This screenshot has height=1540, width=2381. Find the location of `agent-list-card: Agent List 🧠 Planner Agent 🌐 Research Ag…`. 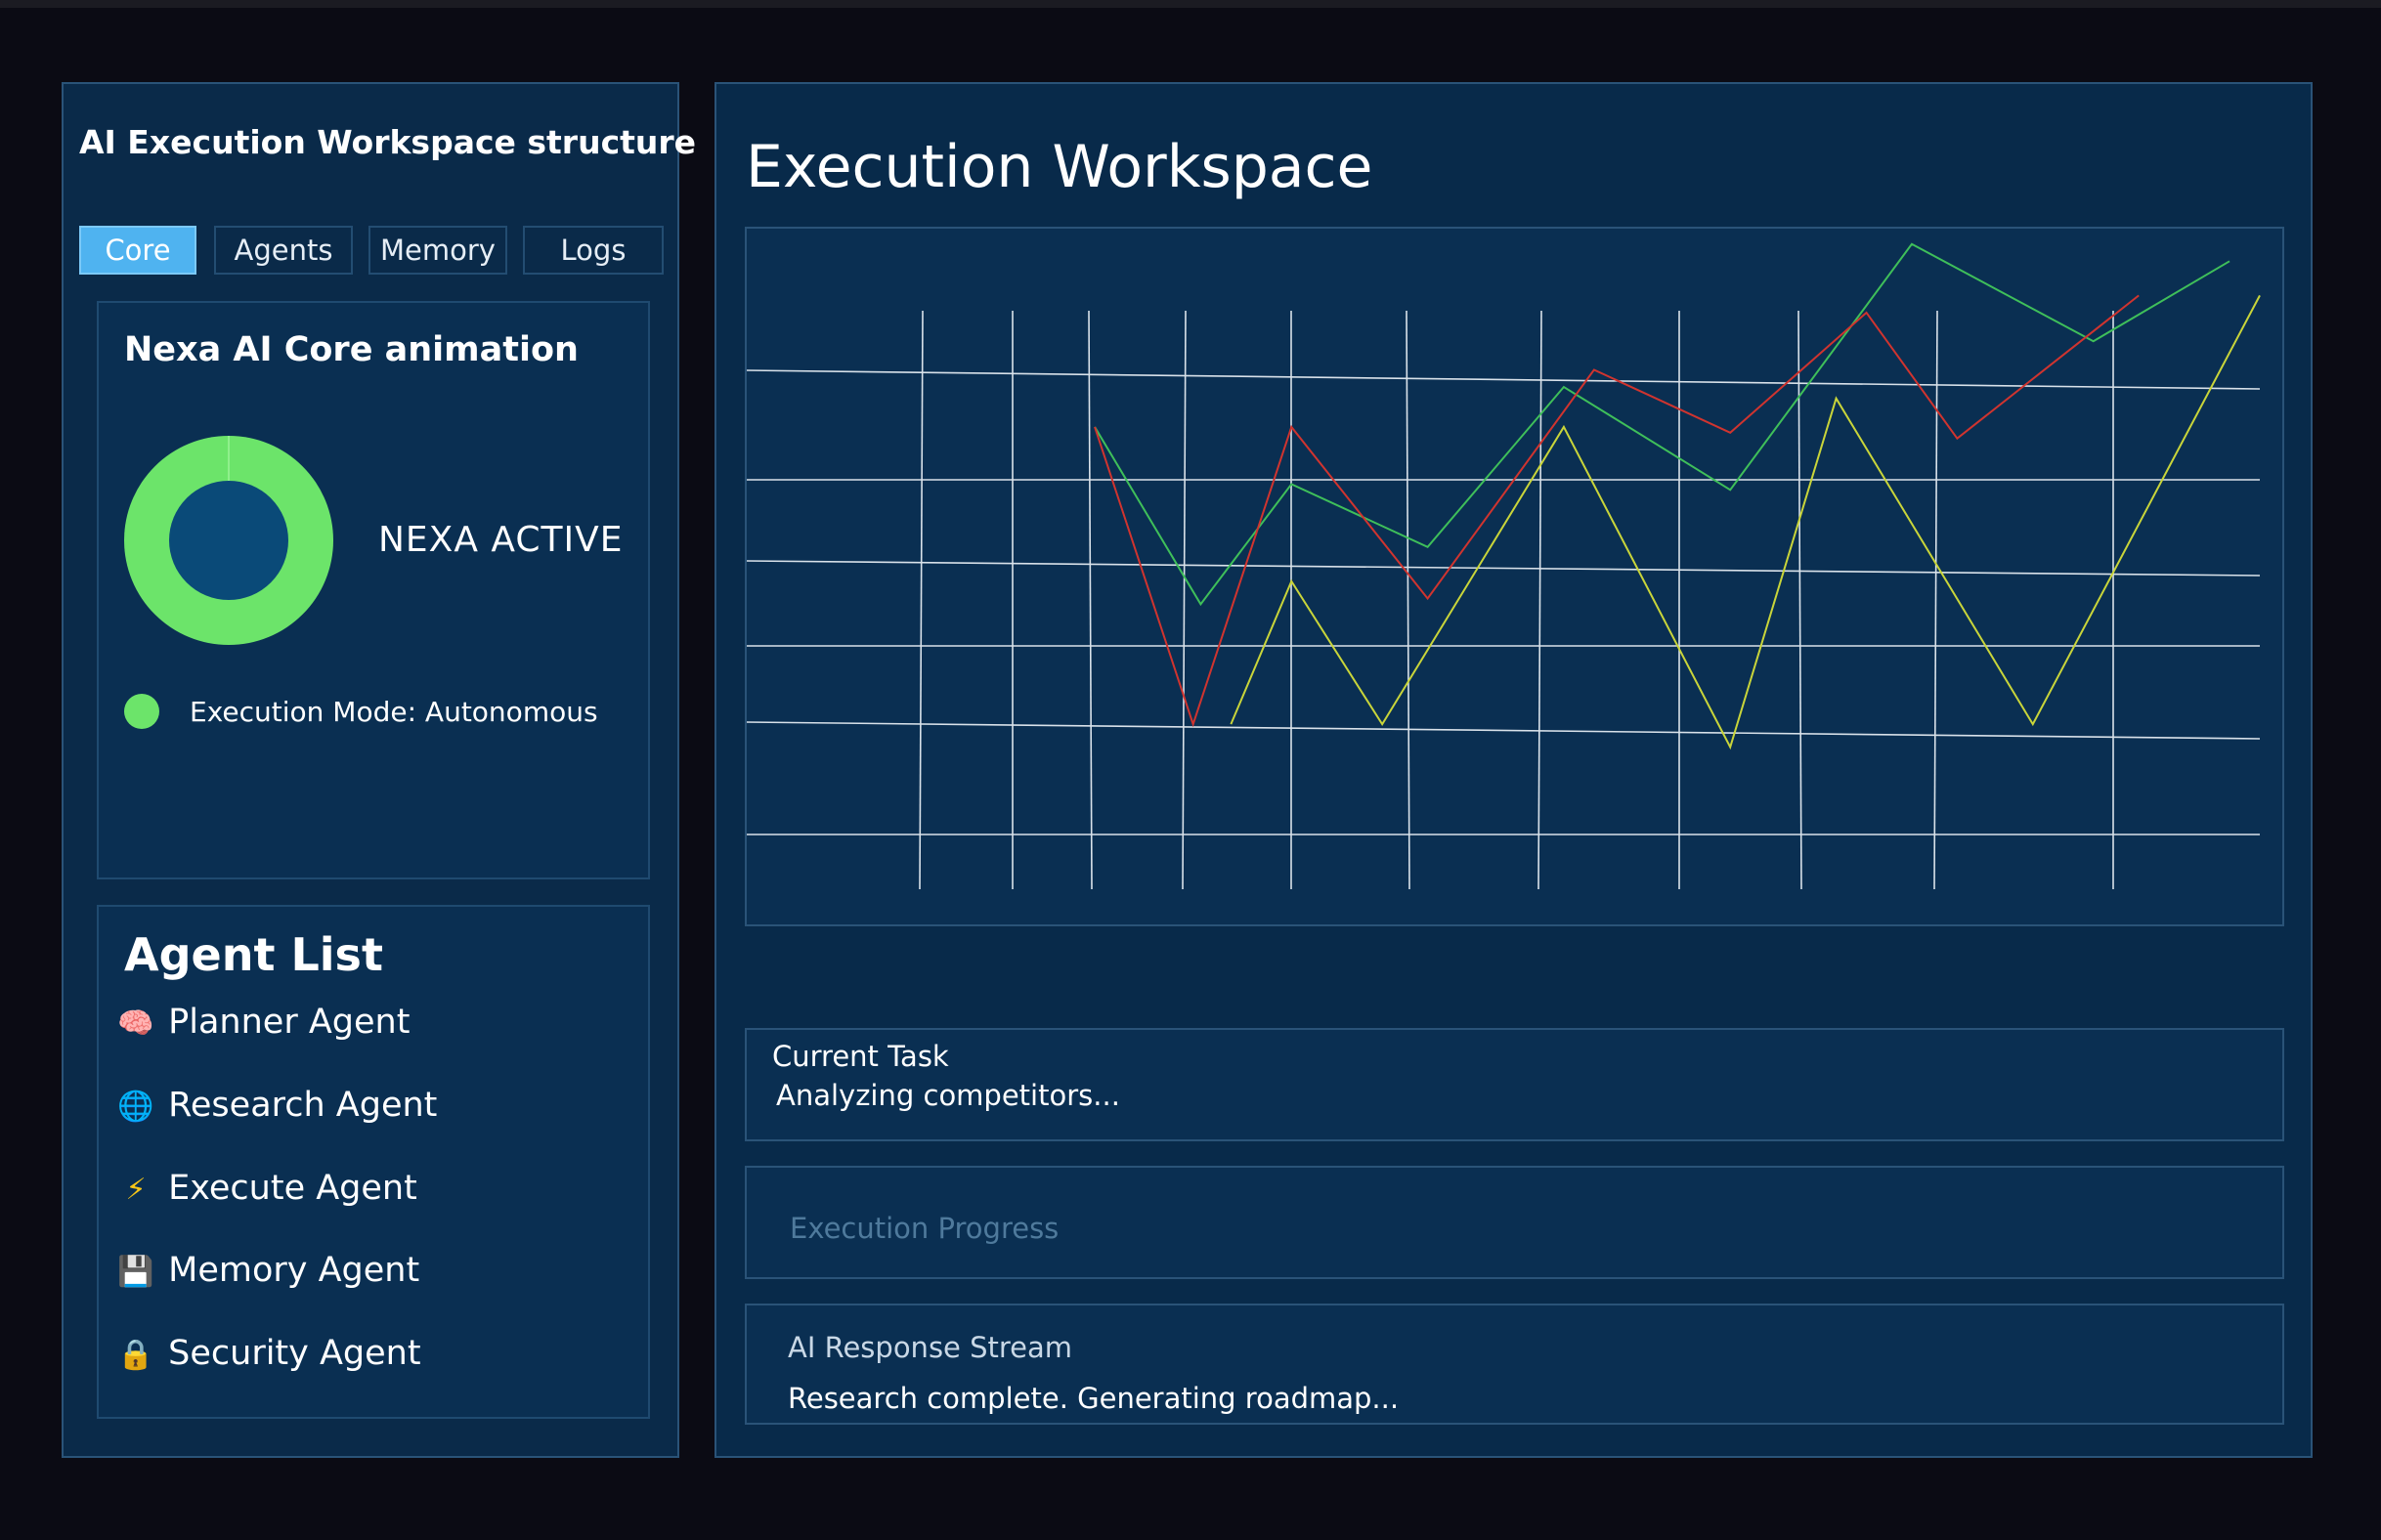

agent-list-card: Agent List 🧠 Planner Agent 🌐 Research Ag… is located at coordinates (373, 1162).